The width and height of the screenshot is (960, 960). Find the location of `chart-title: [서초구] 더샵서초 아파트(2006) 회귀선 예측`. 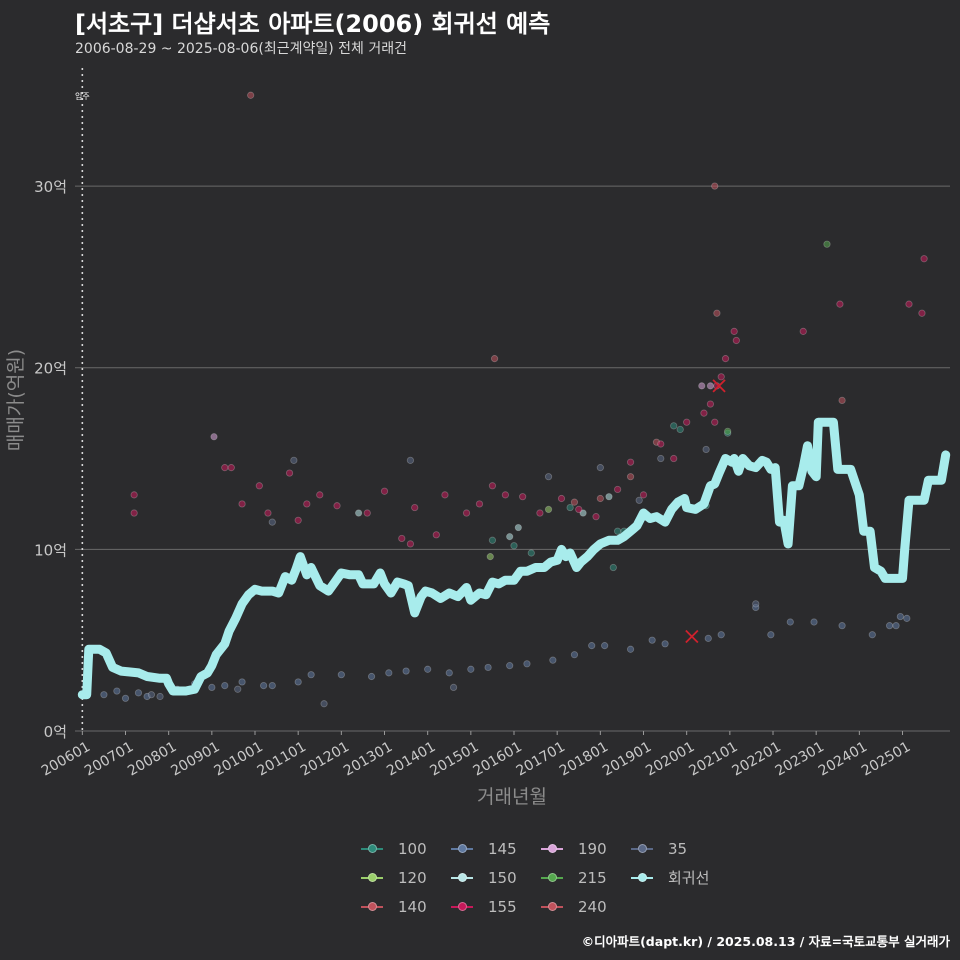

chart-title: [서초구] 더샵서초 아파트(2006) 회귀선 예측 is located at coordinates (313, 24).